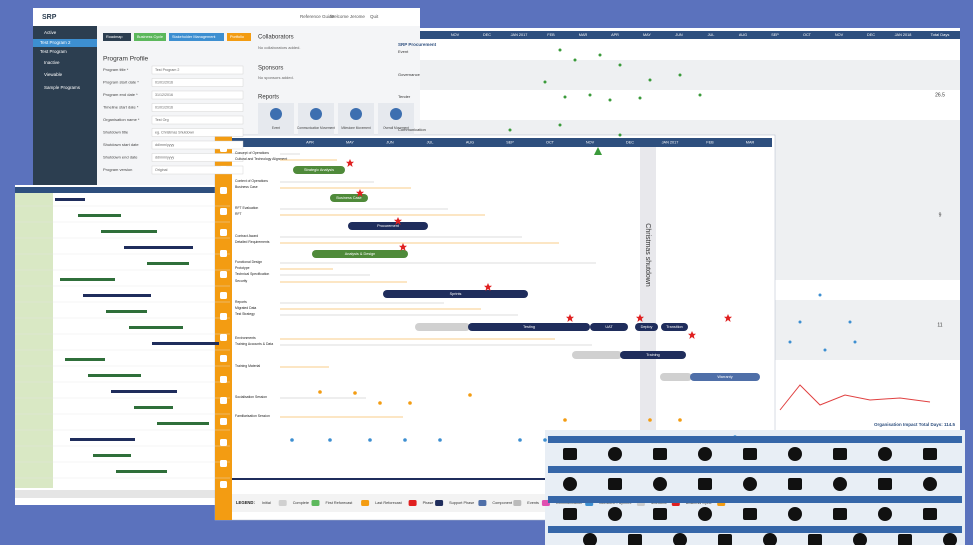  I want to click on initial-bar, so click(597, 355).